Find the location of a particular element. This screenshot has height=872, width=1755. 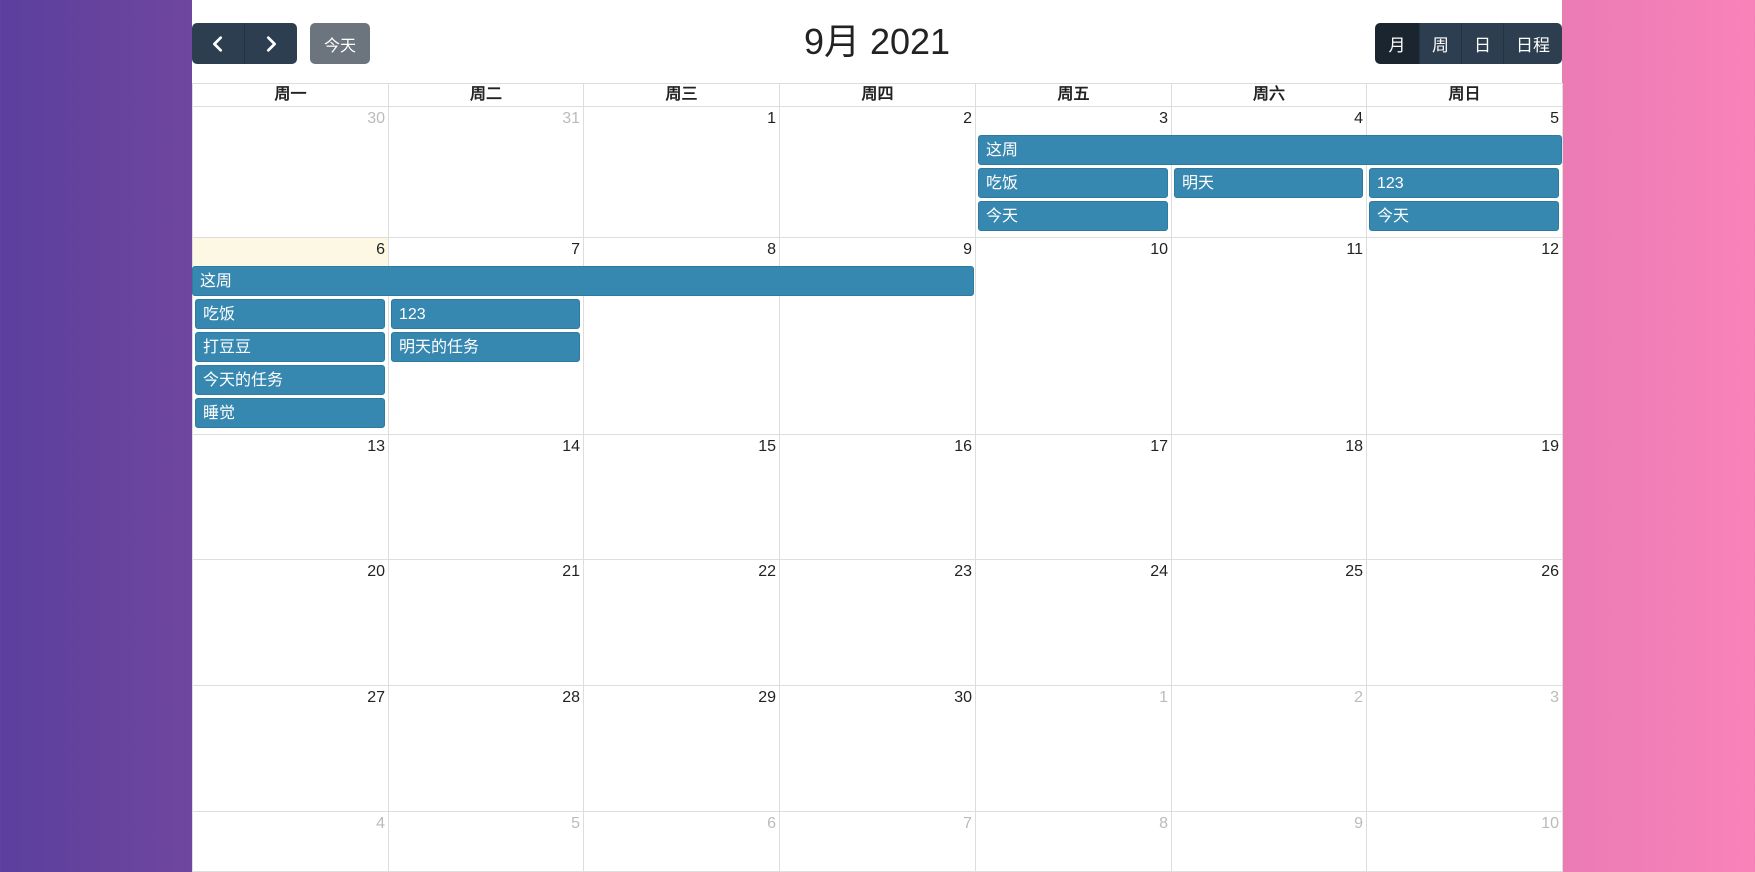

day-cell: 21 is located at coordinates (486, 623).